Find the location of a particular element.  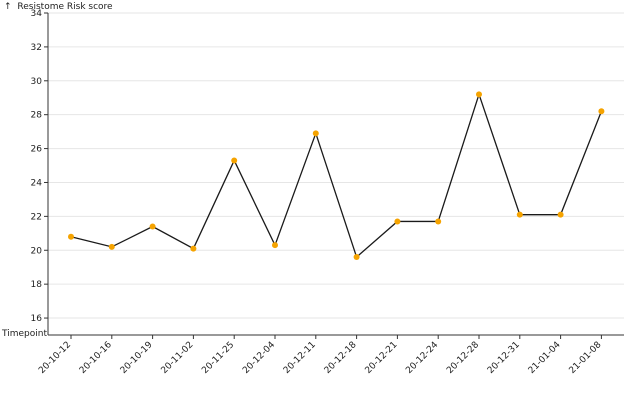

x-tick-label: 20-12-24 is located at coordinates (422, 358).